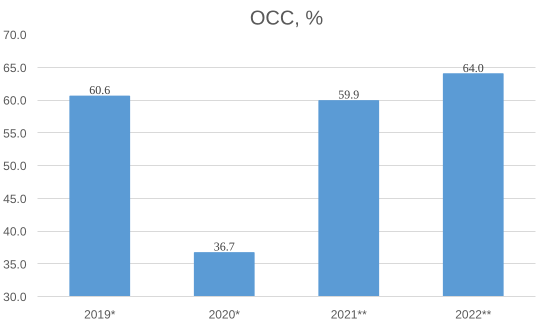  I want to click on y-tick-label: 65.0, so click(15, 67).